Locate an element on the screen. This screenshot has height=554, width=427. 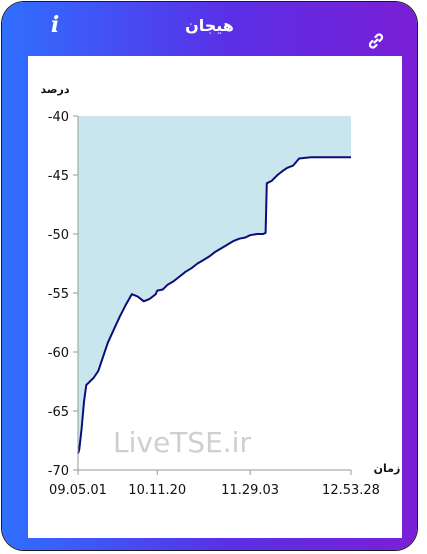
x-tick-label: 12.53.28 is located at coordinates (351, 490).